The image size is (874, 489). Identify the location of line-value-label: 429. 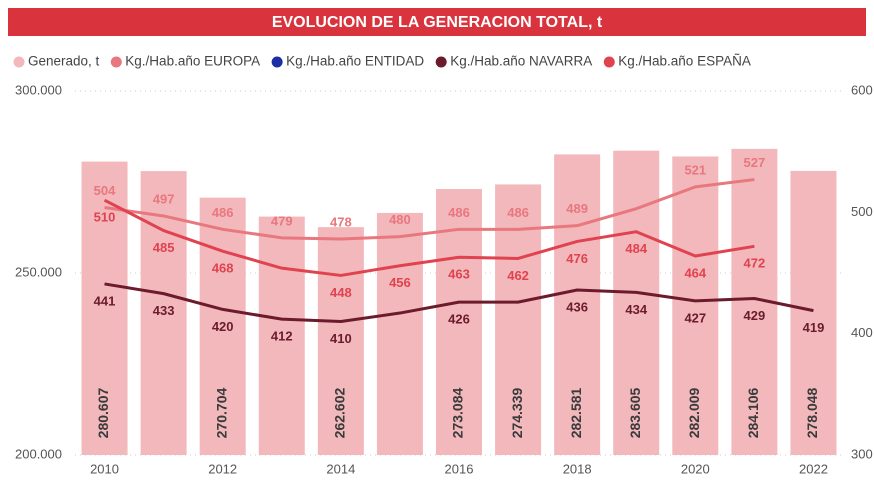
(755, 315).